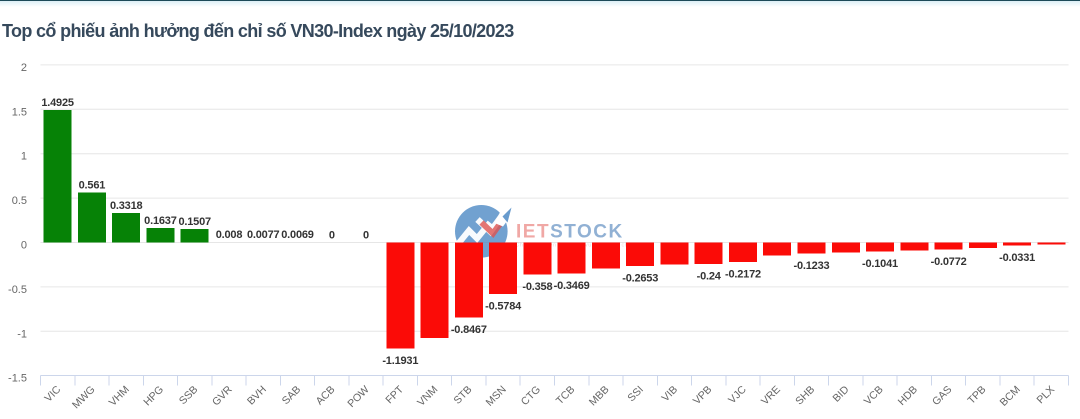  What do you see at coordinates (949, 262) in the screenshot?
I see `svg-text: -0.0772` at bounding box center [949, 262].